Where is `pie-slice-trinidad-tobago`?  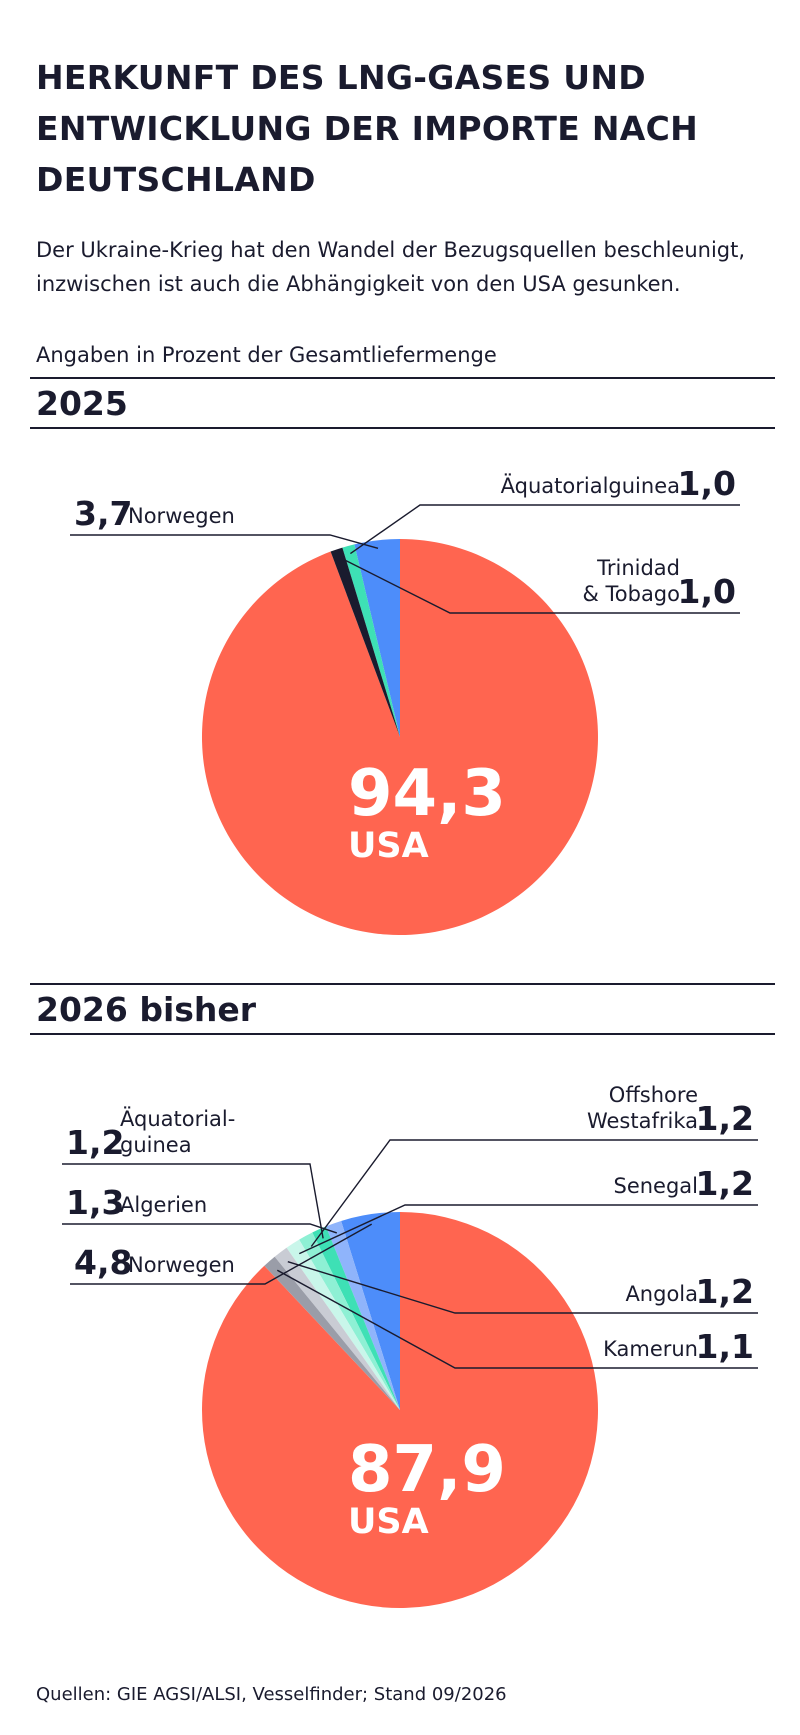 pie-slice-trinidad-tobago is located at coordinates (365, 642).